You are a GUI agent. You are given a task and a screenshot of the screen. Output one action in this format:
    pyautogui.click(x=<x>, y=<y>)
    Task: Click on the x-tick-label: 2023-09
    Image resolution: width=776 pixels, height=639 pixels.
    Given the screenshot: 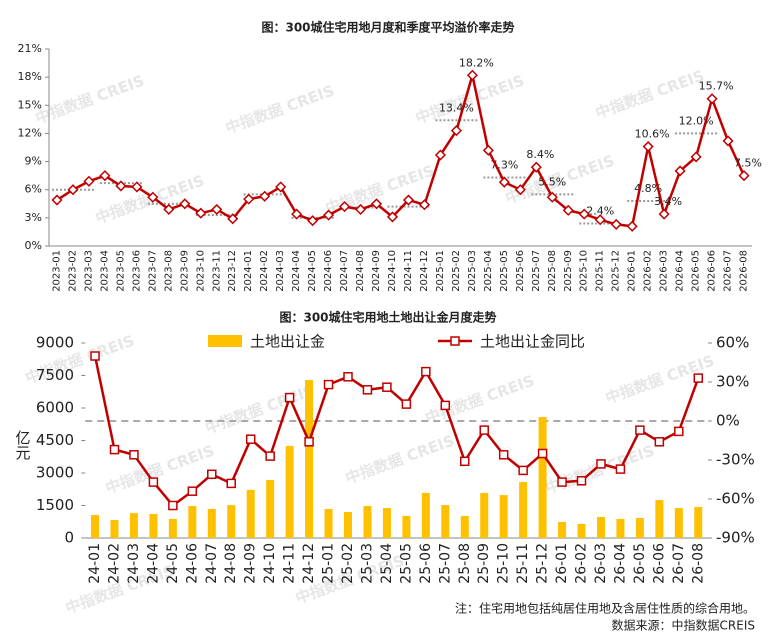 What is the action you would take?
    pyautogui.click(x=184, y=271)
    